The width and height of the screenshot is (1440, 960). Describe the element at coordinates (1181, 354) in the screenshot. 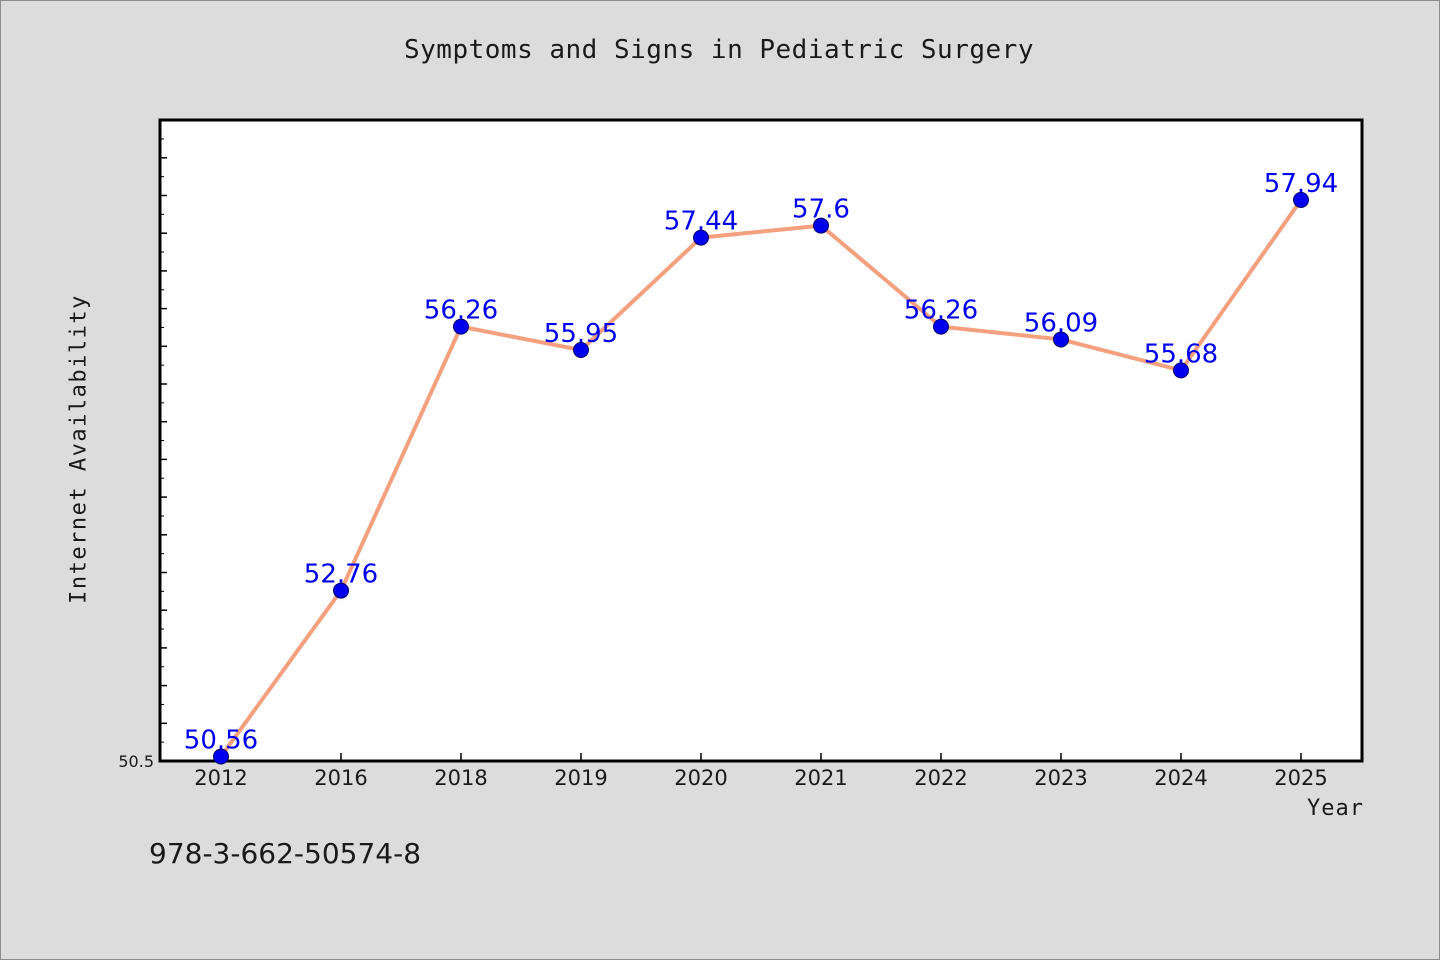

I see `data-label: 55.68` at that location.